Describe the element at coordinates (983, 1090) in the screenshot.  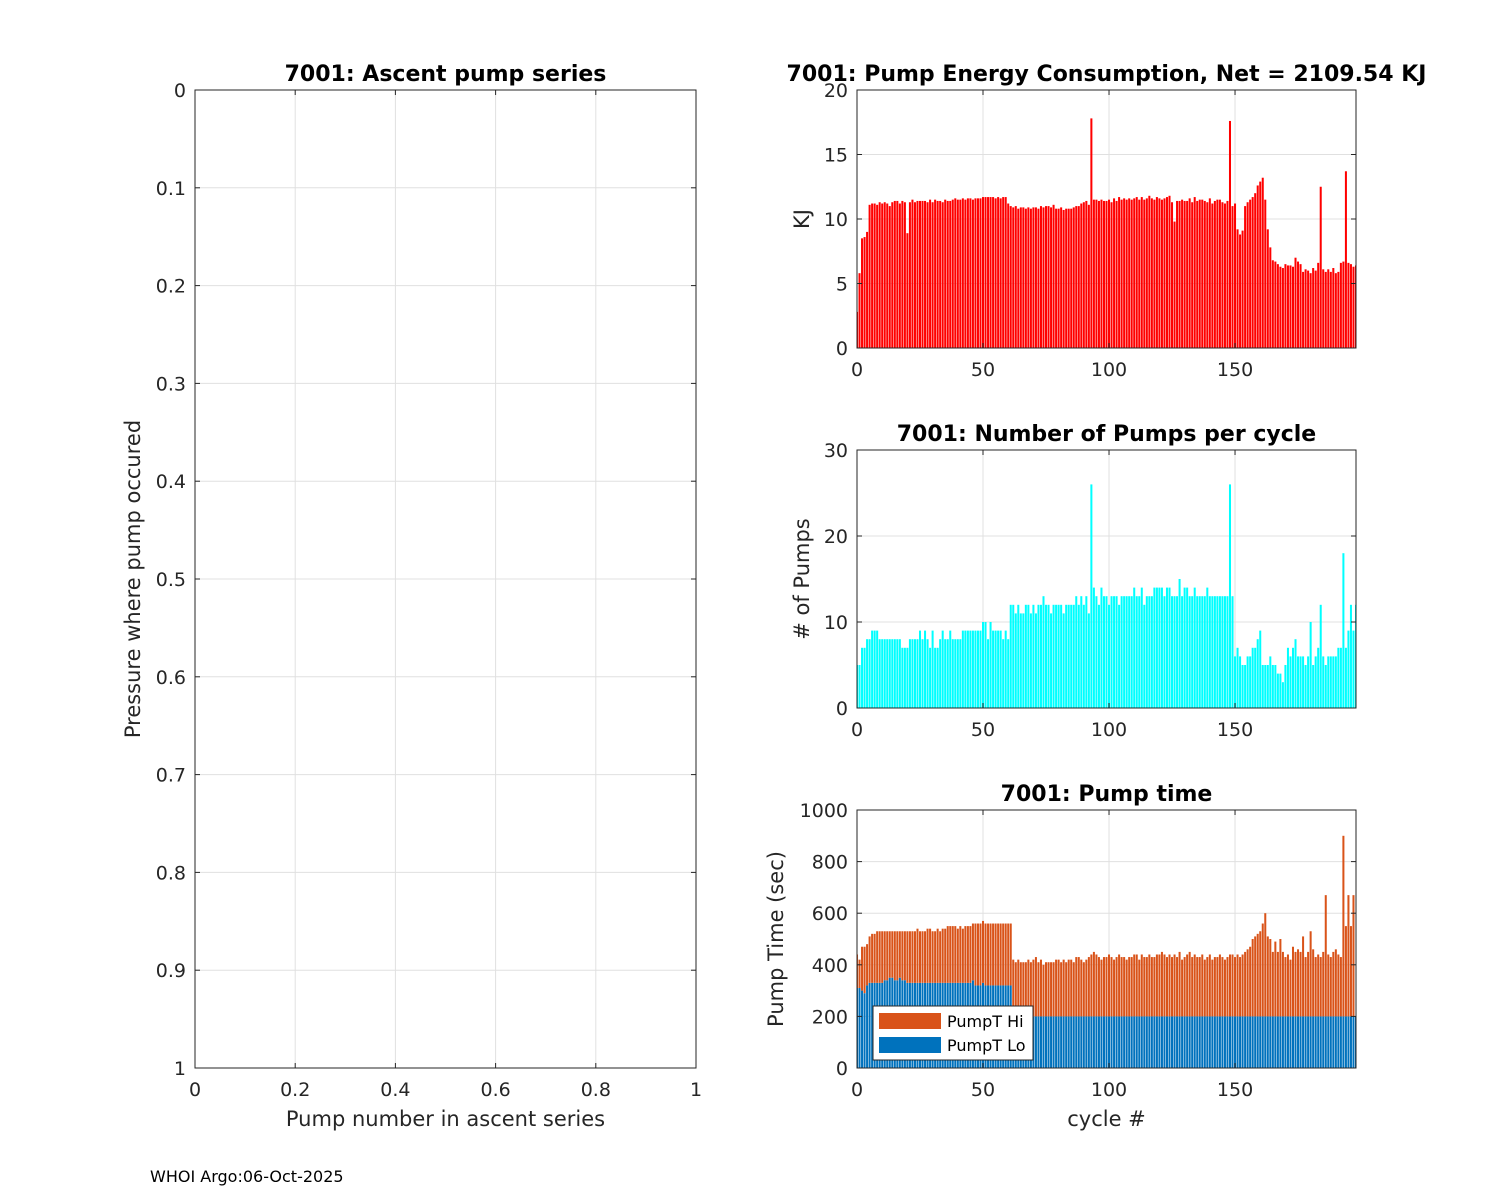
I see `pumptime-x-tick-label: 50` at that location.